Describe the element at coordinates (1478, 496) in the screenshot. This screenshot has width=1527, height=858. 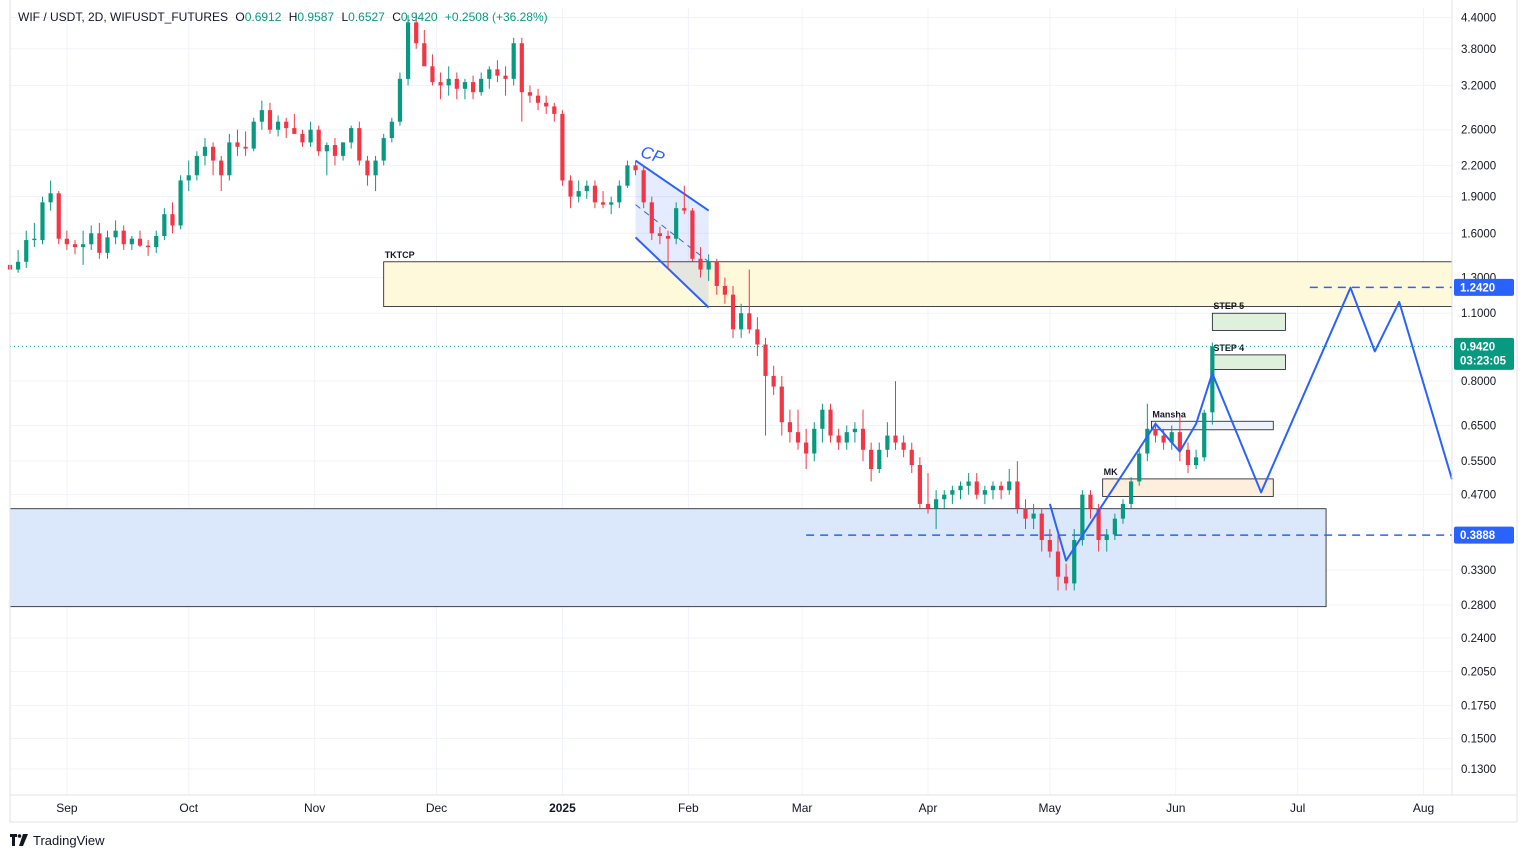
I see `y-tick-label: 0.4700` at that location.